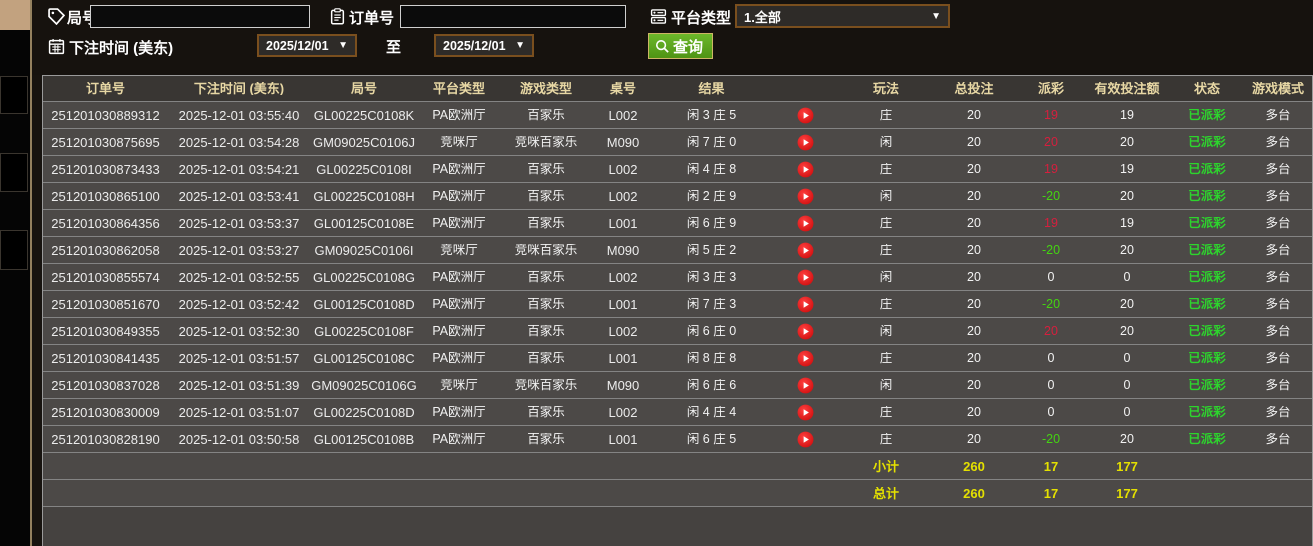 The height and width of the screenshot is (546, 1313). Describe the element at coordinates (372, 18) in the screenshot. I see `order-no-label: 订单号` at that location.